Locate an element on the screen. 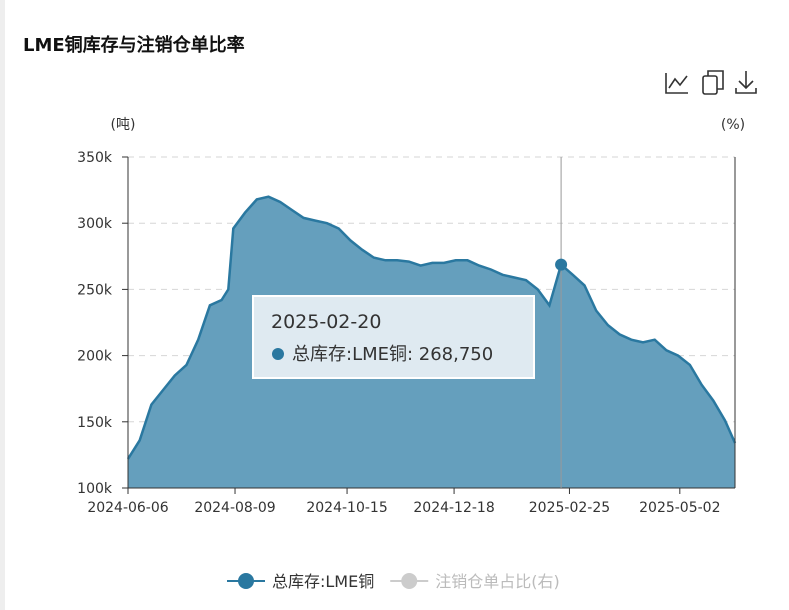 This screenshot has height=610, width=789. x-tick-label: 2024-08-09 is located at coordinates (234, 508).